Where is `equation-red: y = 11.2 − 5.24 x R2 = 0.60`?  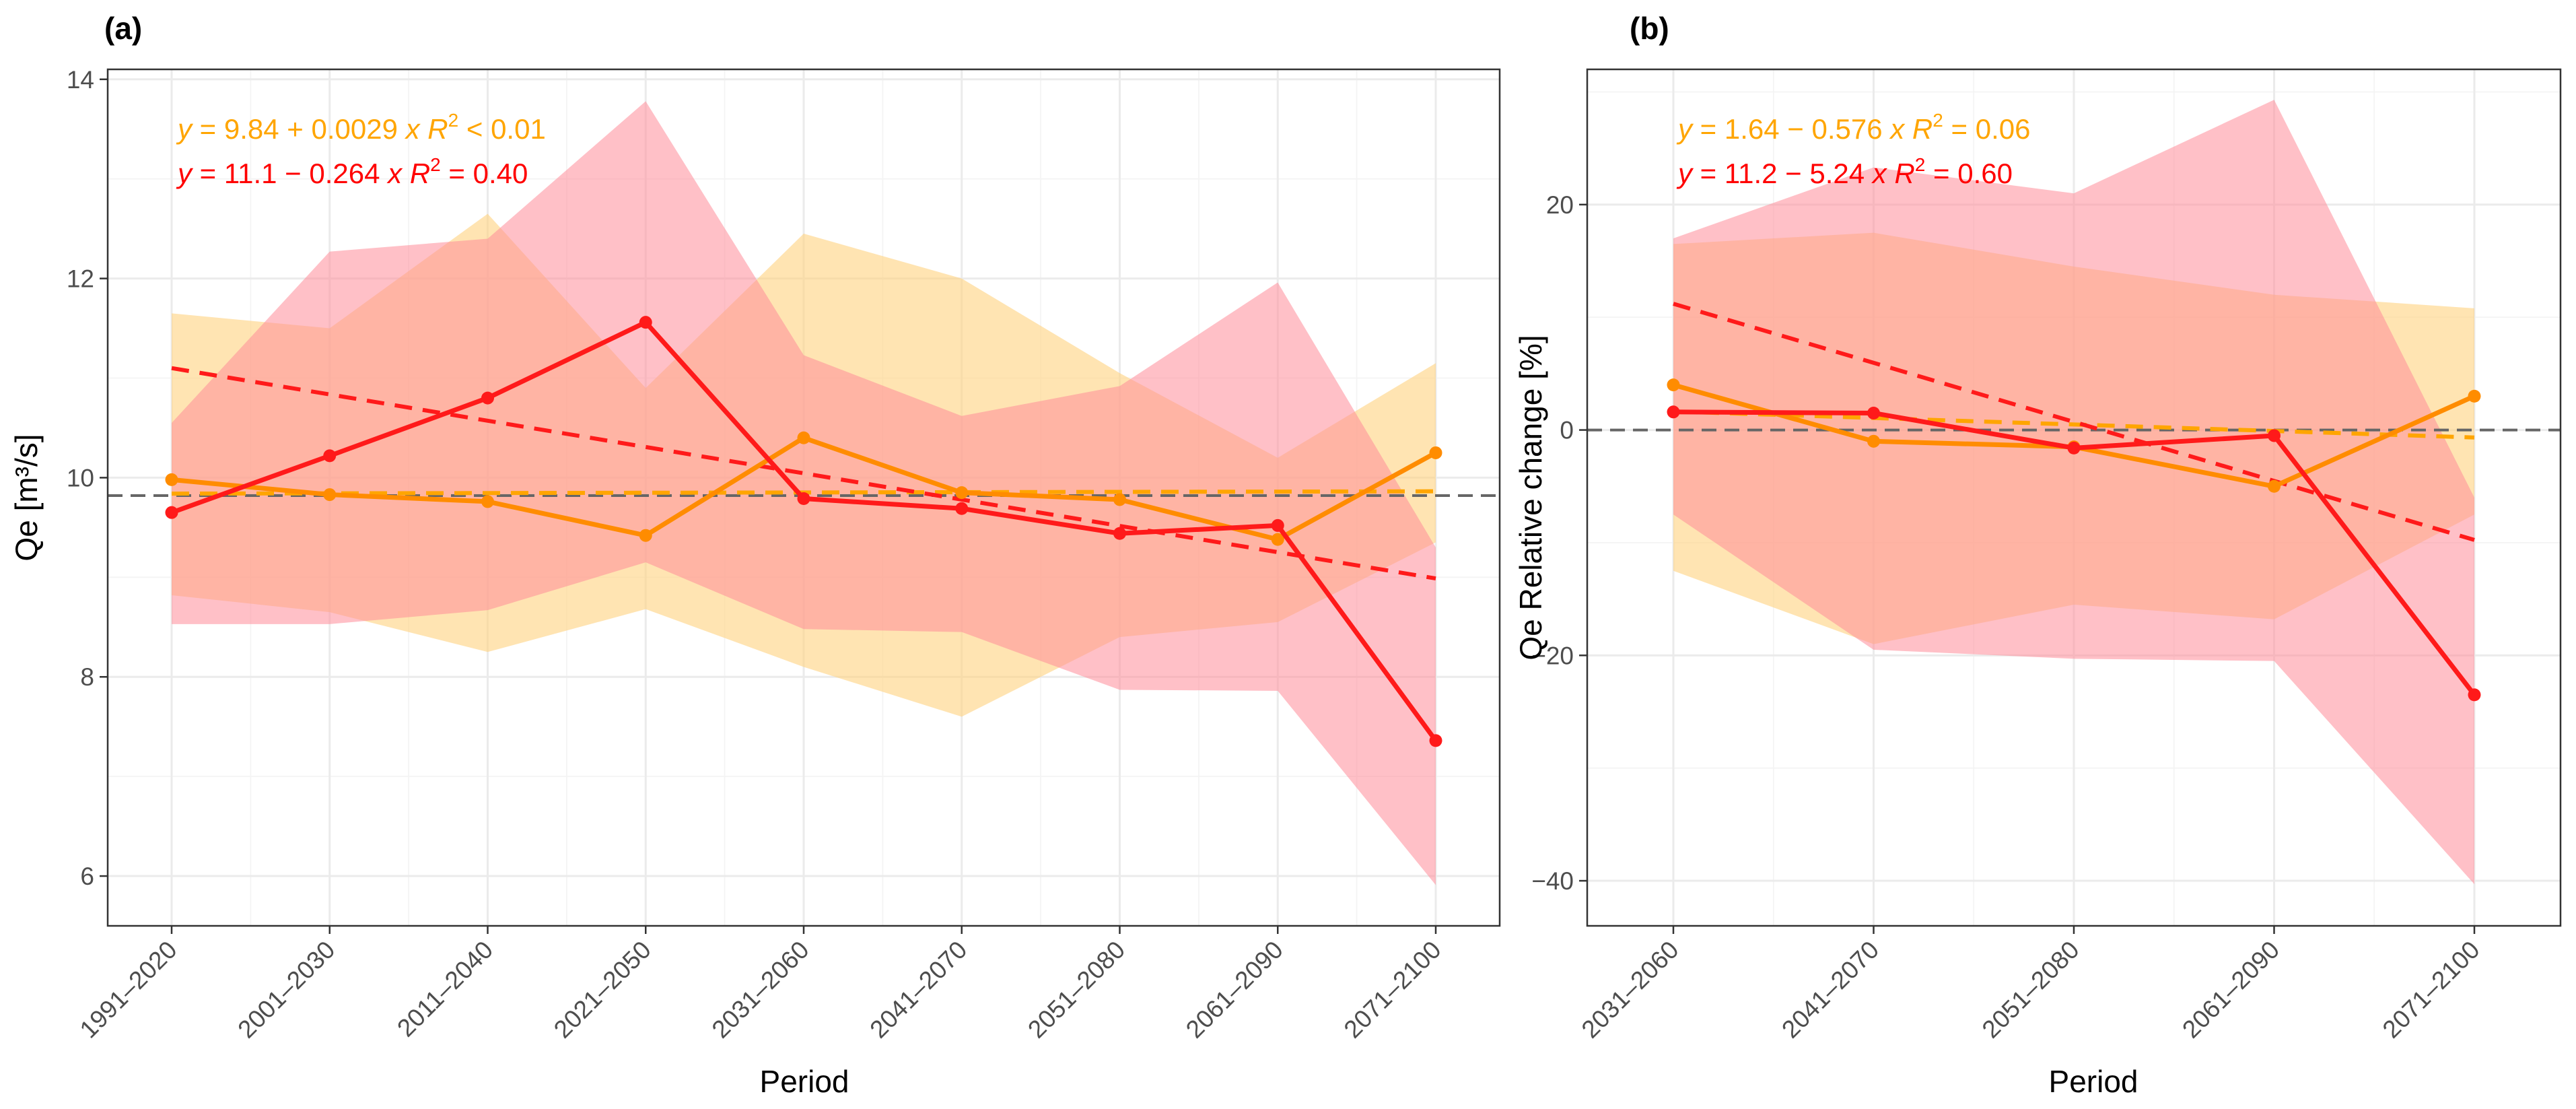
equation-red: y = 11.2 − 5.24 x R2 = 0.60 is located at coordinates (1844, 171).